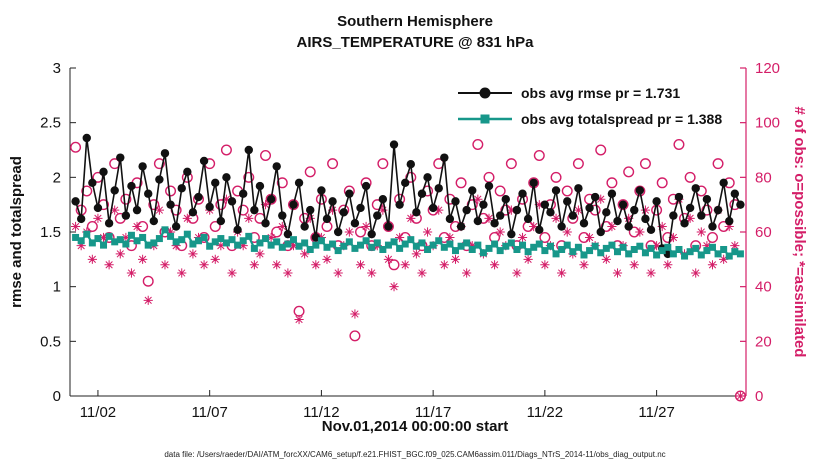 The image size is (830, 470). Describe the element at coordinates (209, 412) in the screenshot. I see `svg-text: 11/07` at that location.